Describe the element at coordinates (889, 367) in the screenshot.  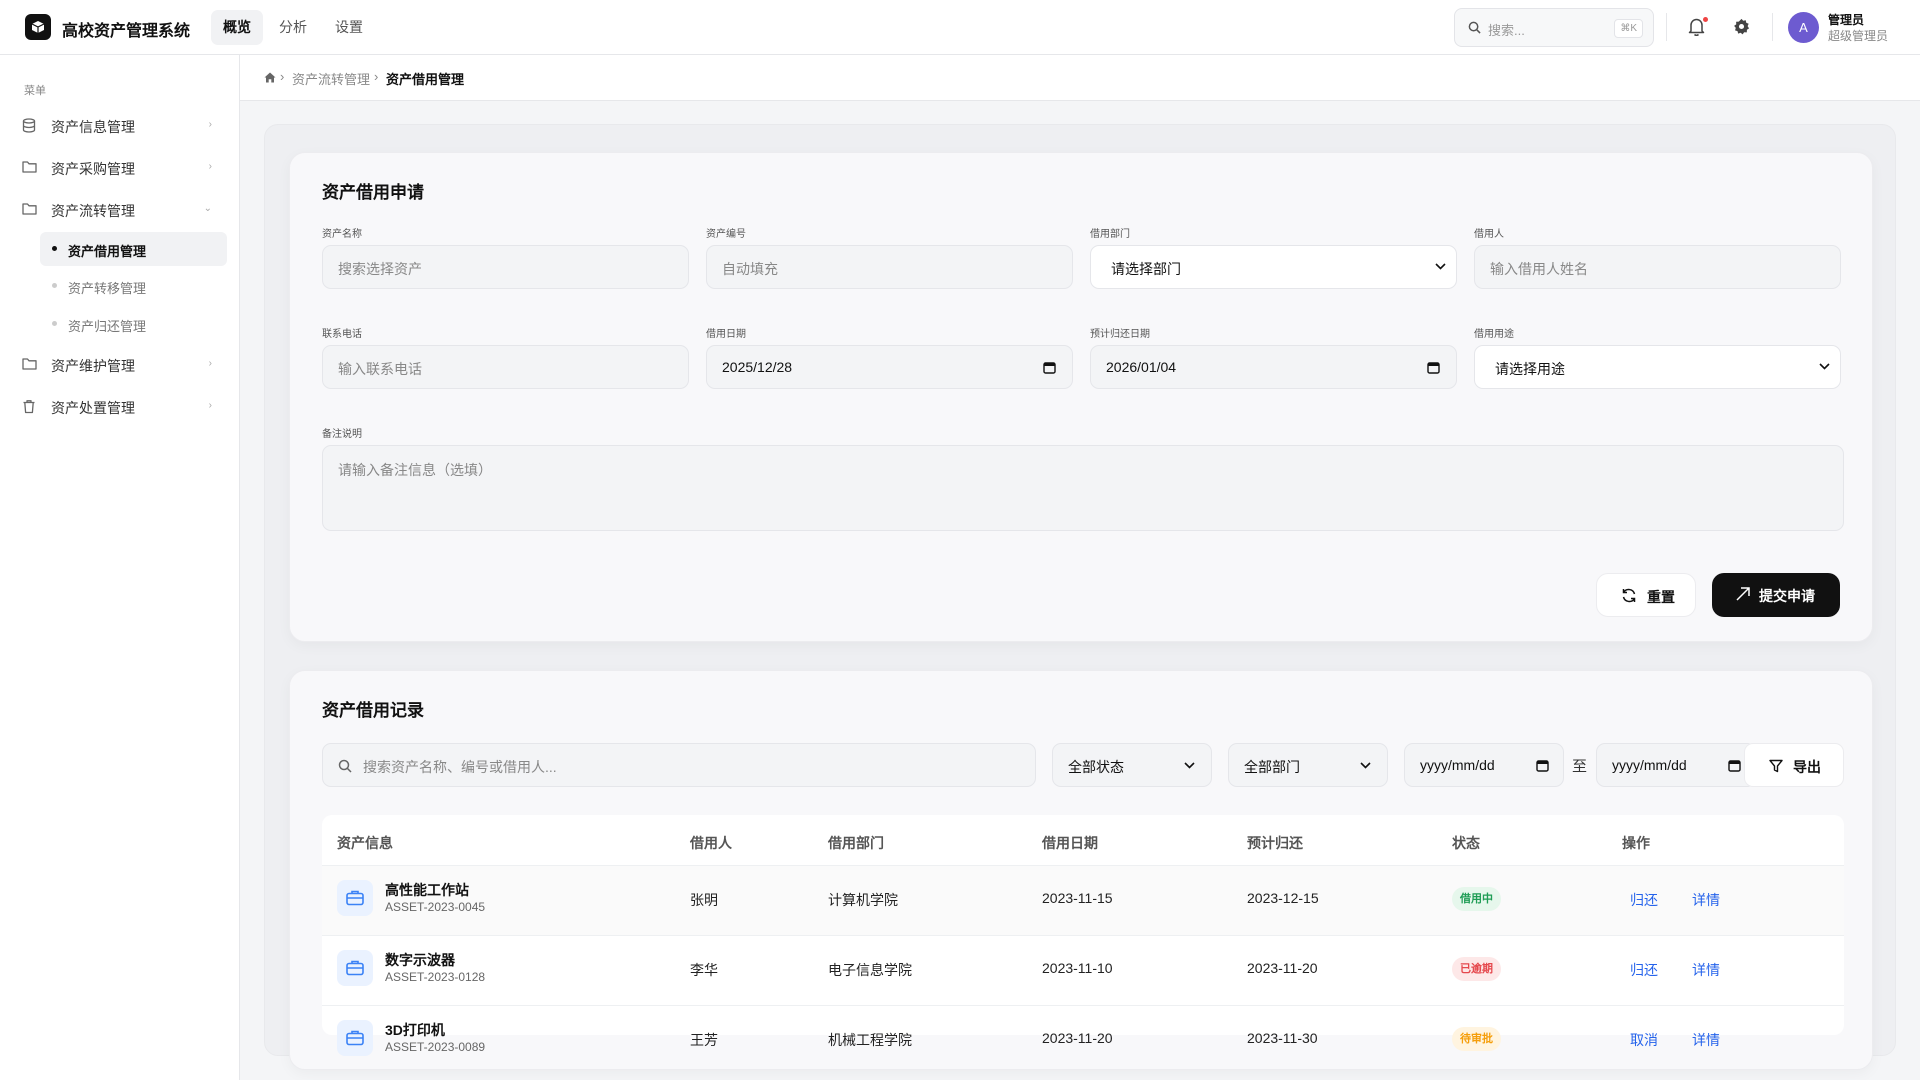
I see `borrow-date-input: 2025/12/28` at that location.